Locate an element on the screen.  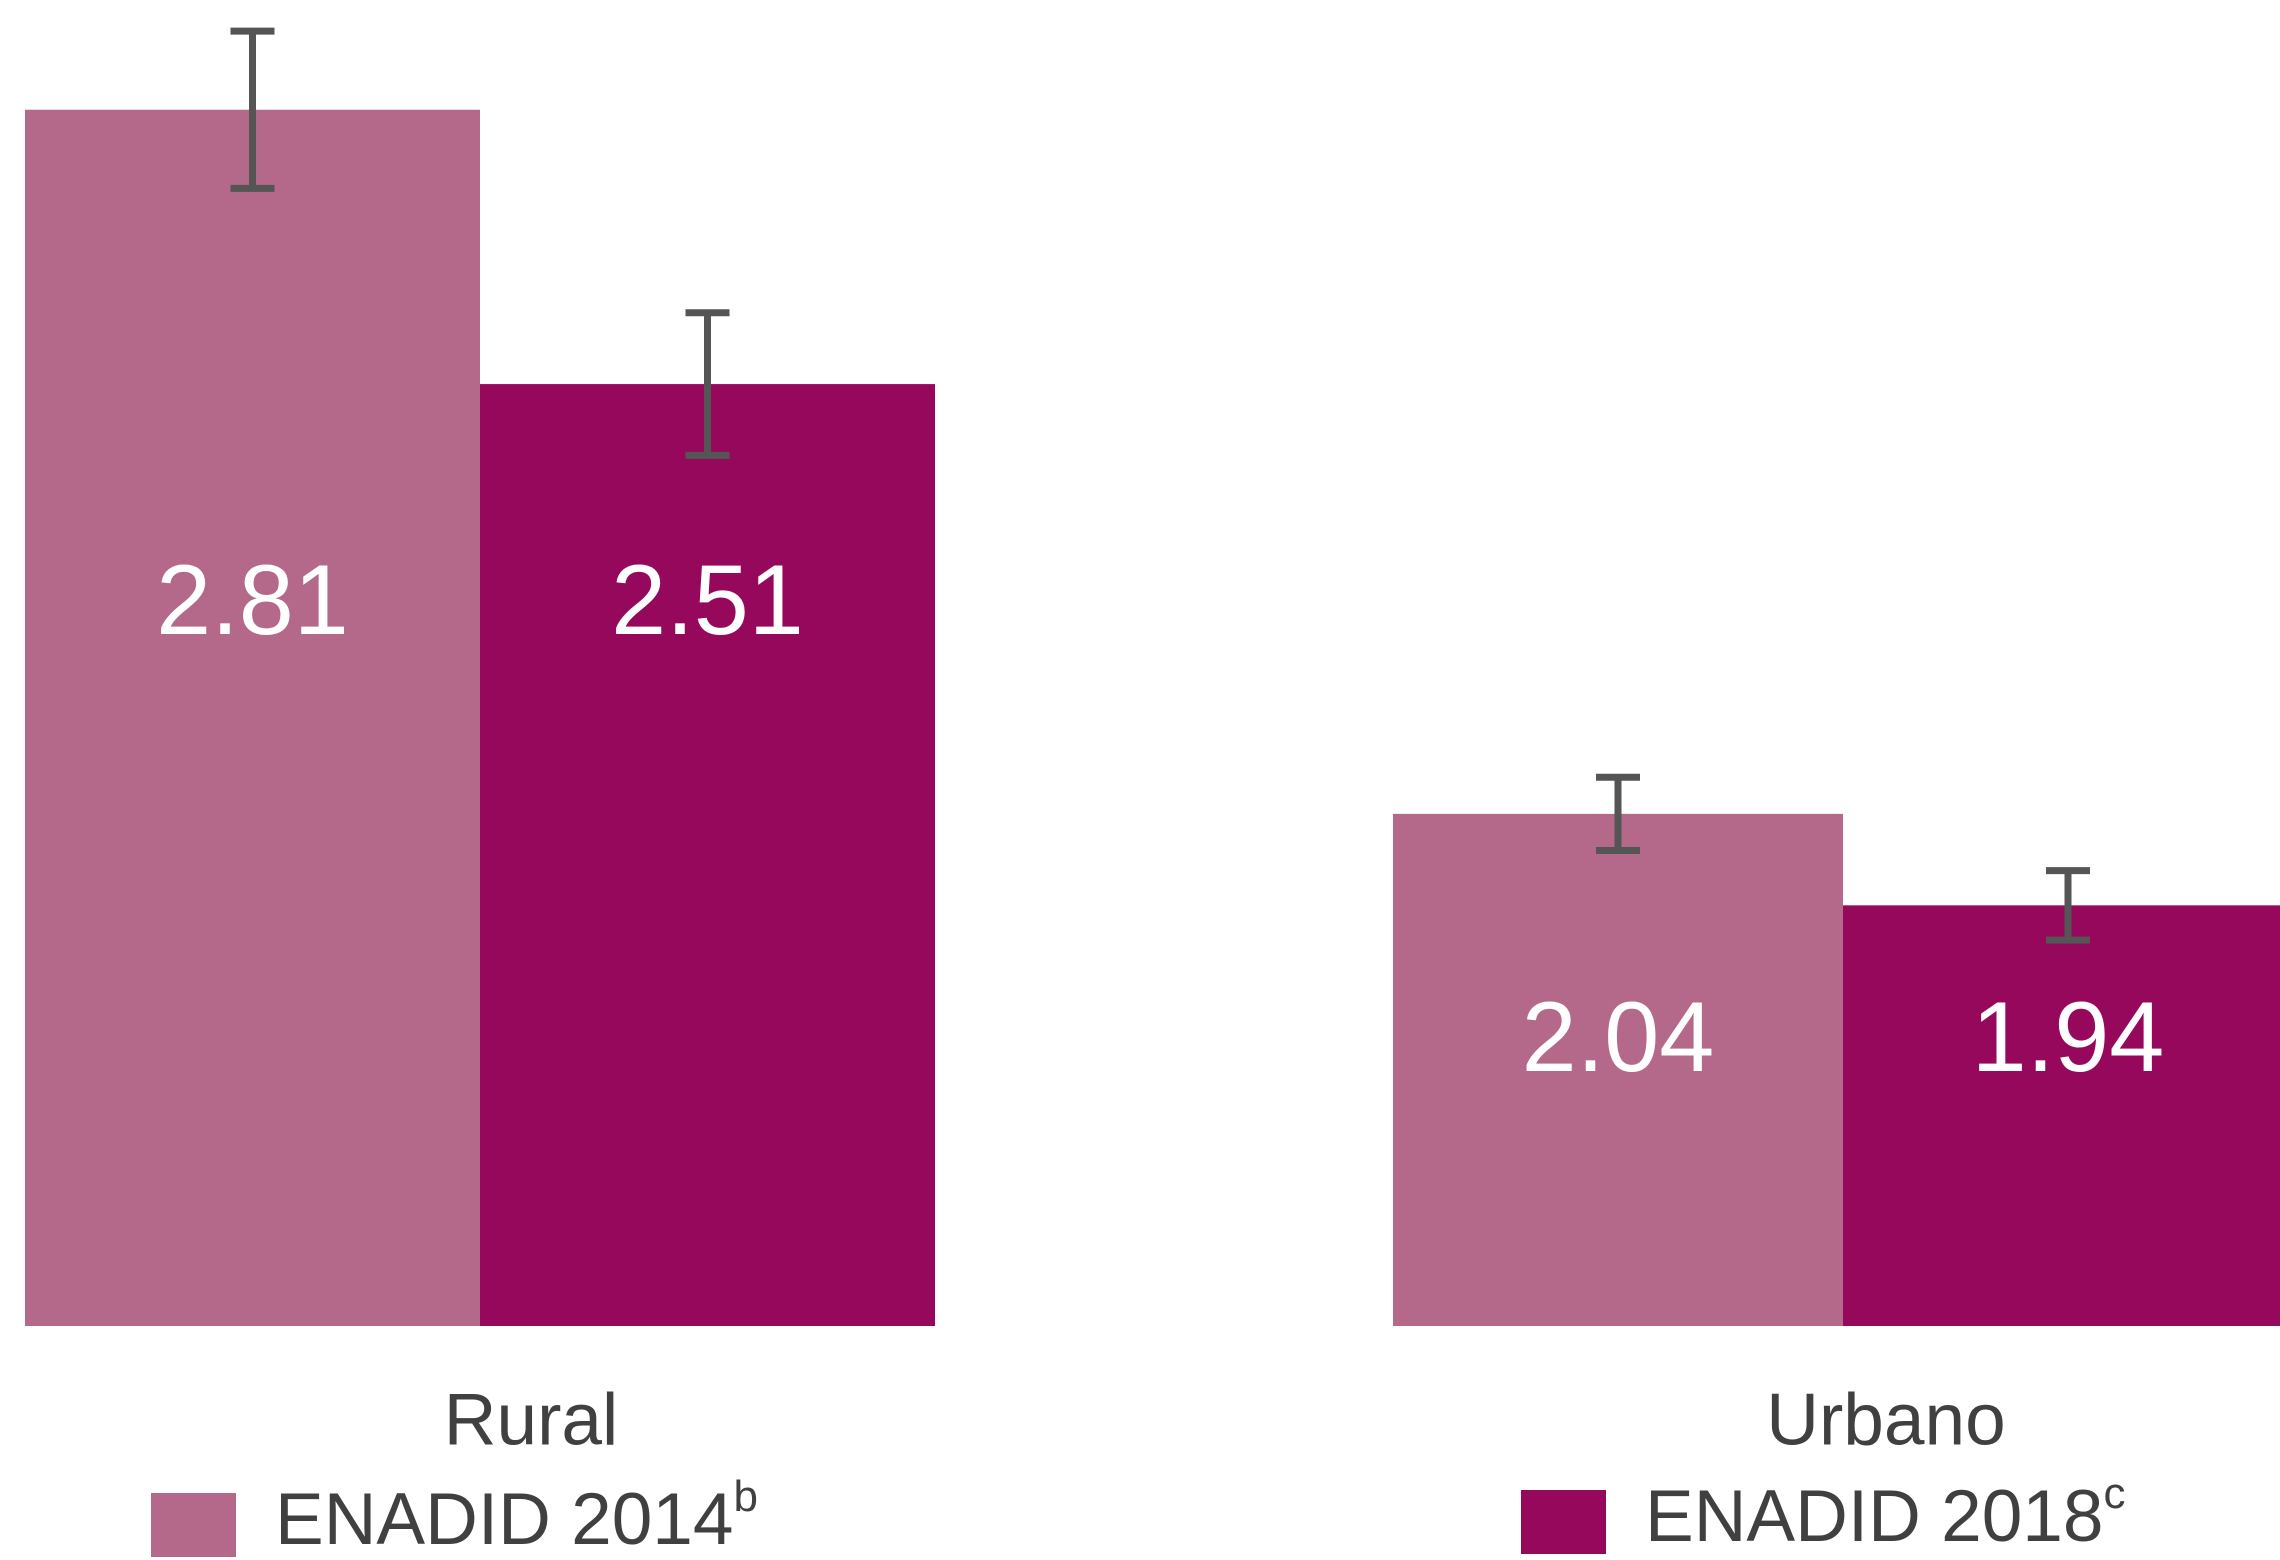
legend-label: ENADID 2014b is located at coordinates (516, 1516).